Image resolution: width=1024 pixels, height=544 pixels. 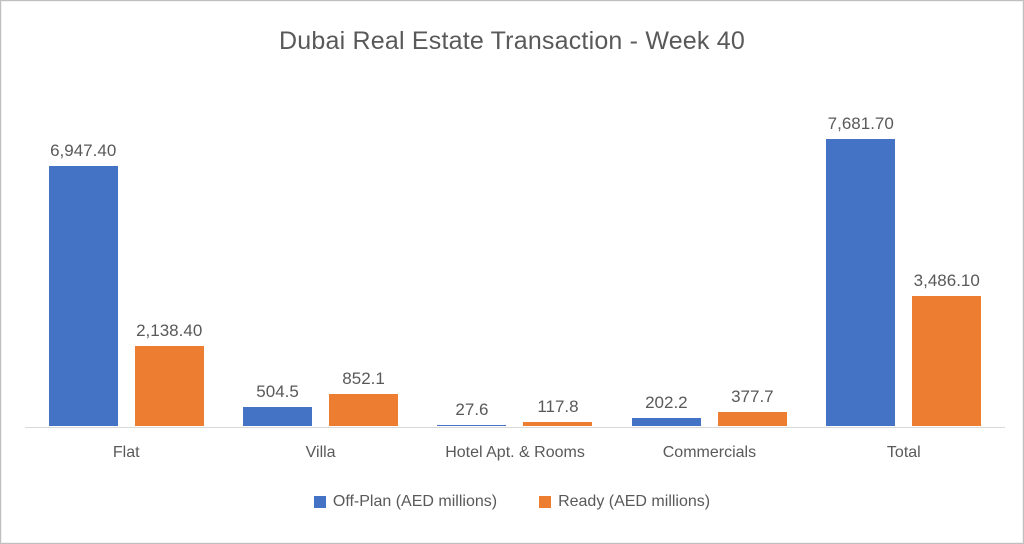 I want to click on bar-wrap: 3,486.10, so click(x=947, y=348).